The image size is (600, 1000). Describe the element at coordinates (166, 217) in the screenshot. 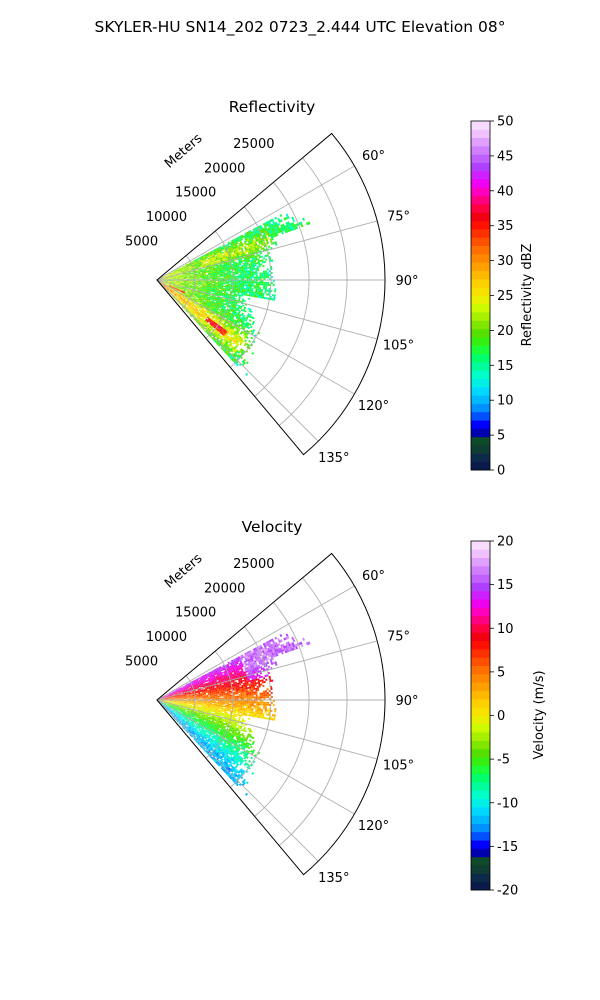

I see `range-tick-label: 10000` at that location.